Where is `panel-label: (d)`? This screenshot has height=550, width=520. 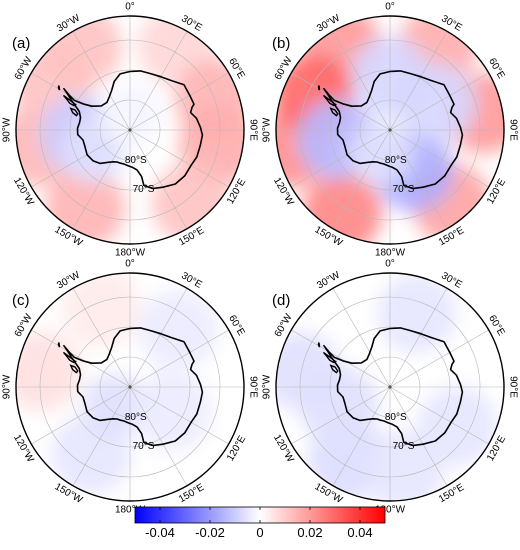 panel-label: (d) is located at coordinates (281, 300).